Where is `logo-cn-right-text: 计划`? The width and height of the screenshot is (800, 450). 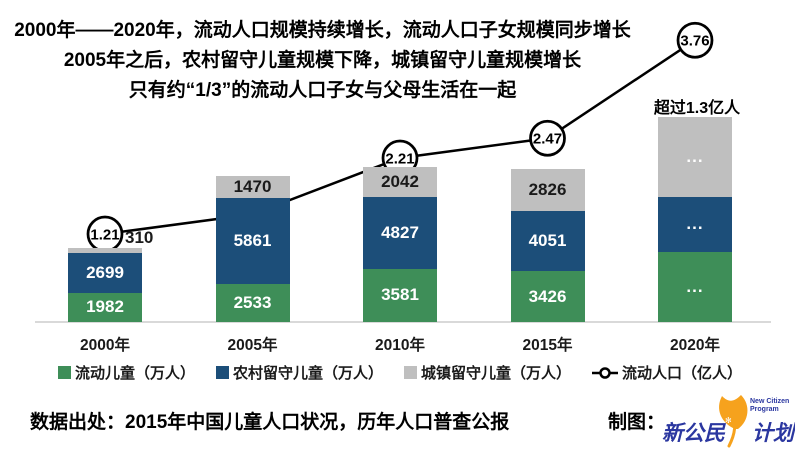
logo-cn-right-text: 计划 is located at coordinates (773, 433).